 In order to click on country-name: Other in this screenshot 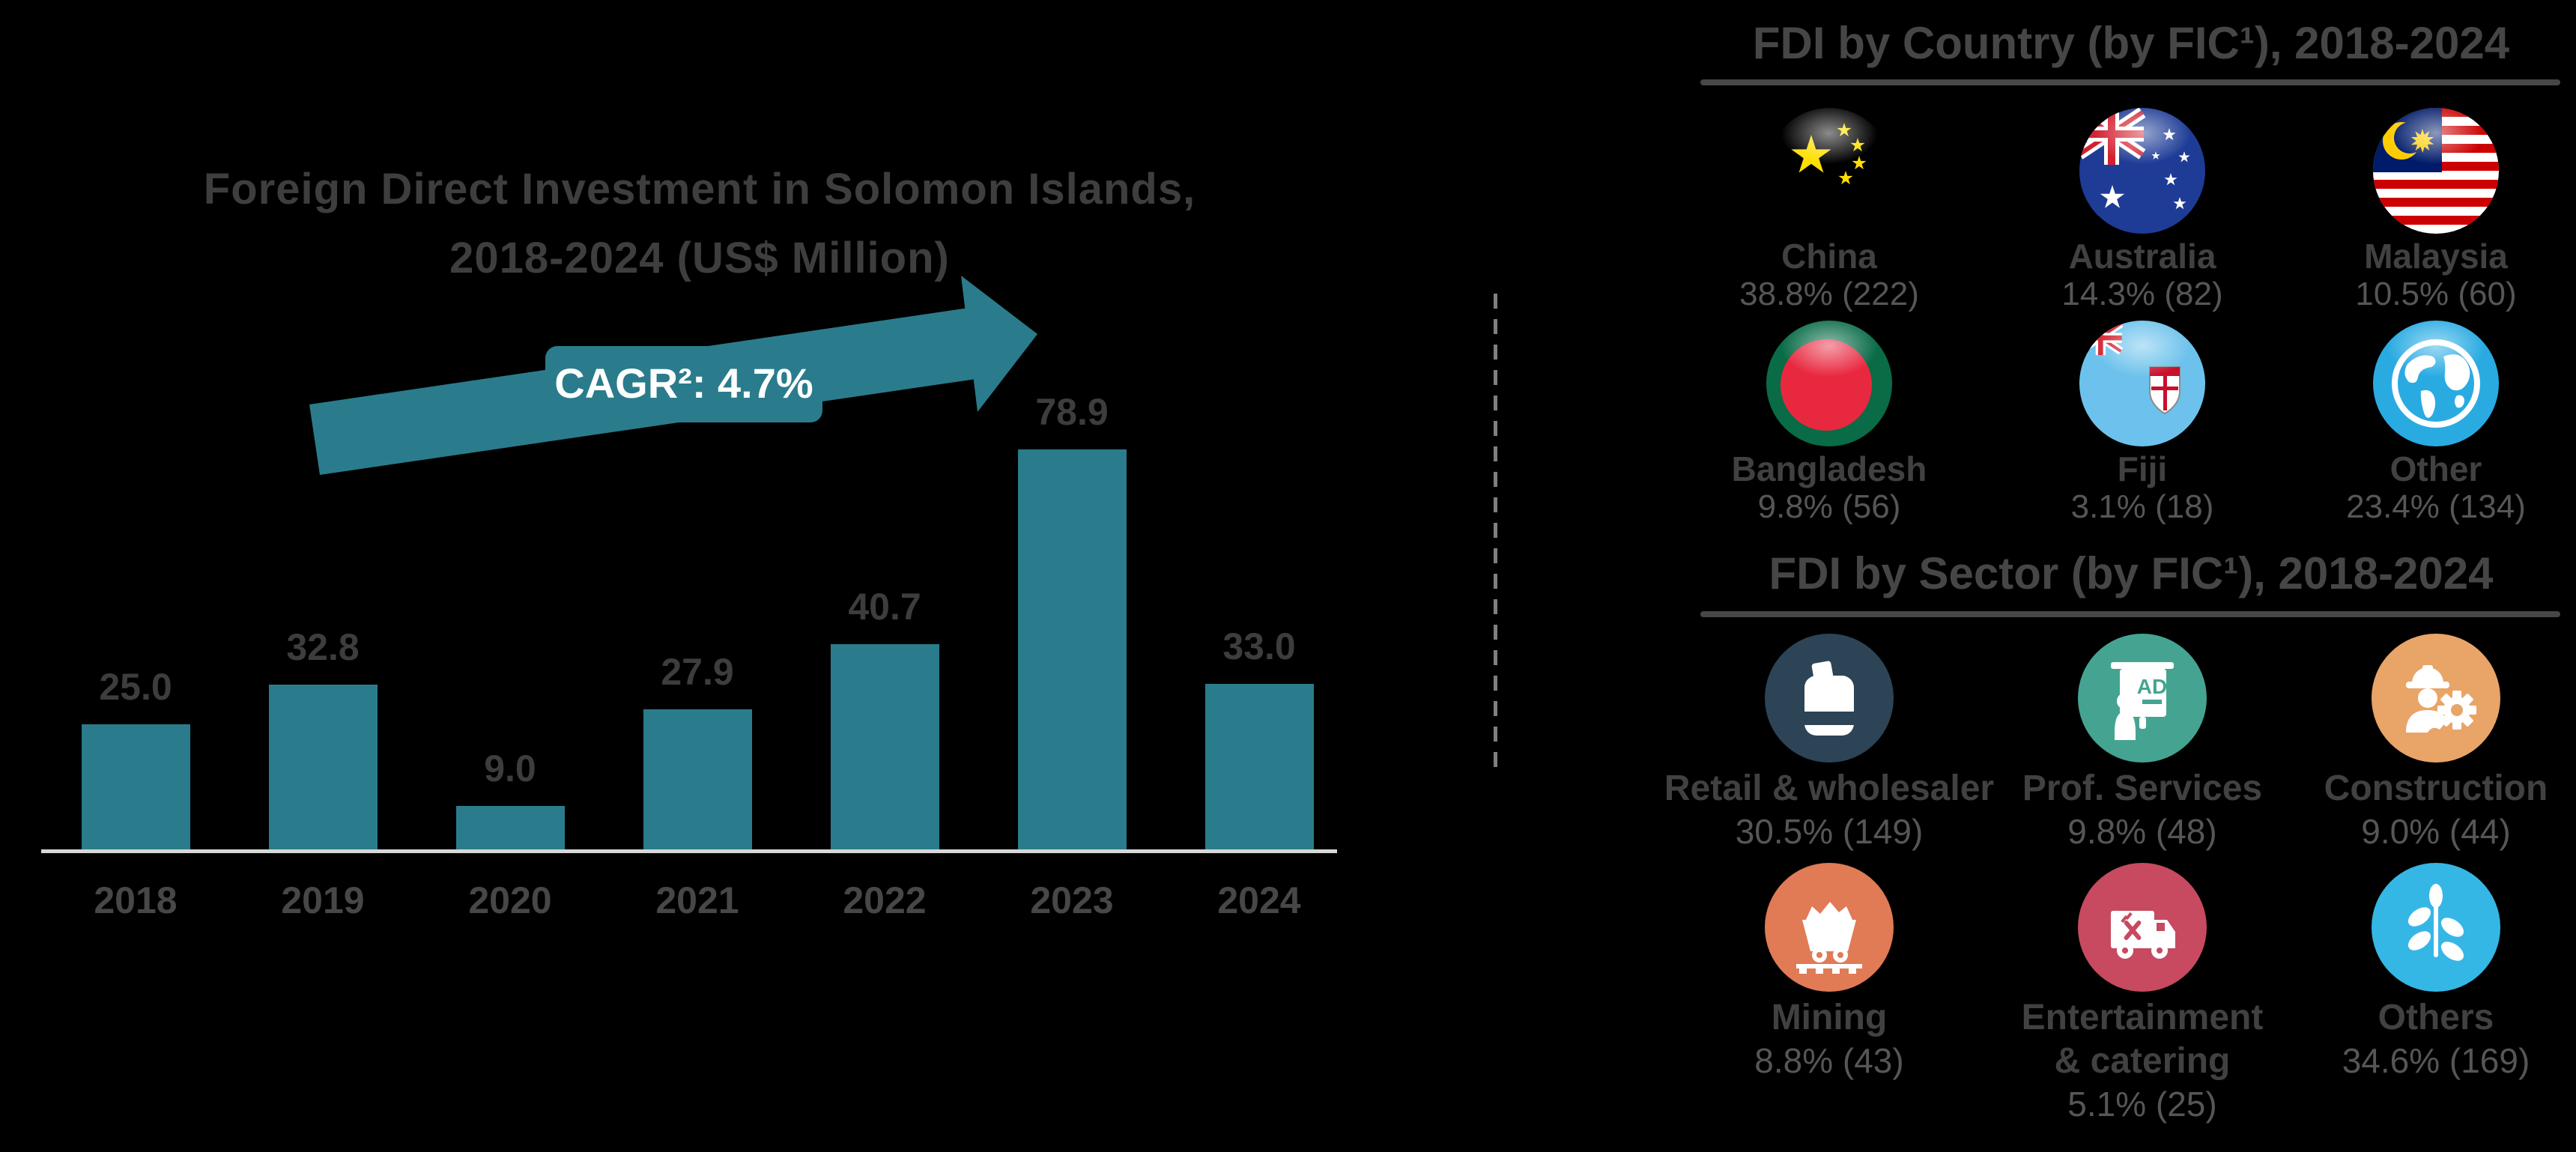, I will do `click(2435, 468)`.